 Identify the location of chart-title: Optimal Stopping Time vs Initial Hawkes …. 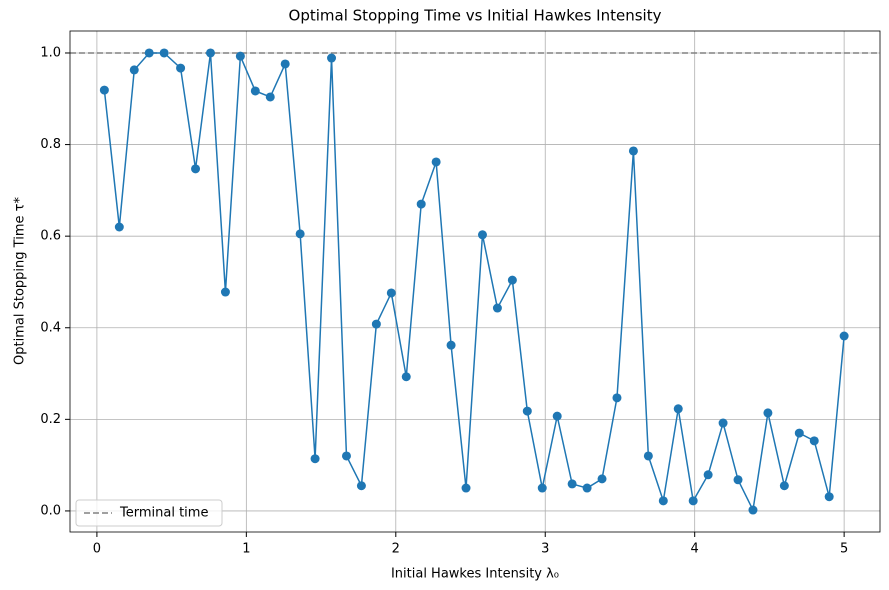
(475, 16).